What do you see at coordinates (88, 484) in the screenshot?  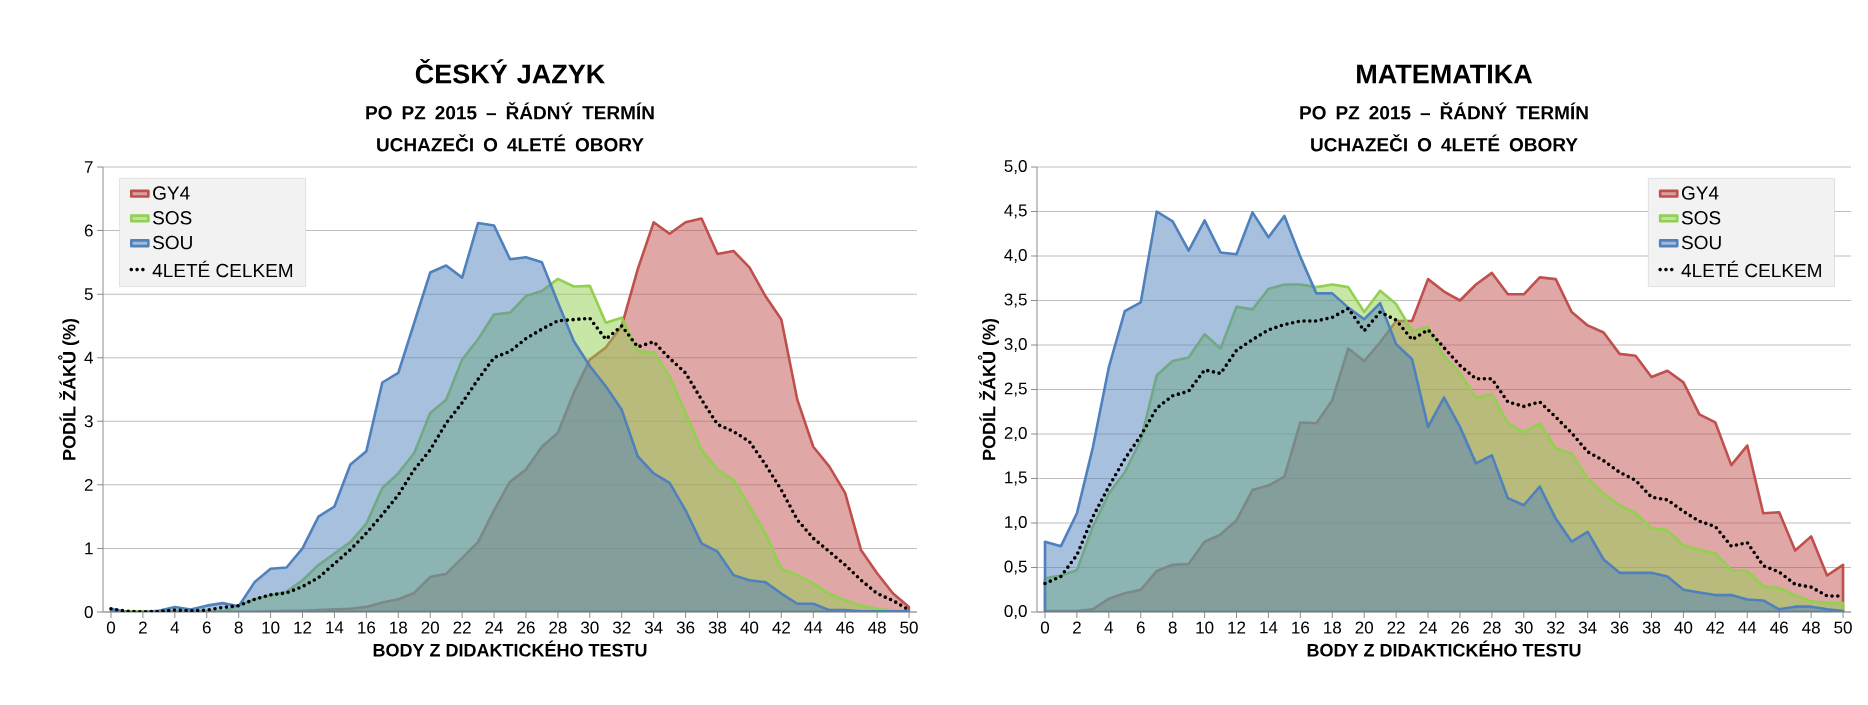 I see `y-tick-label: 2` at bounding box center [88, 484].